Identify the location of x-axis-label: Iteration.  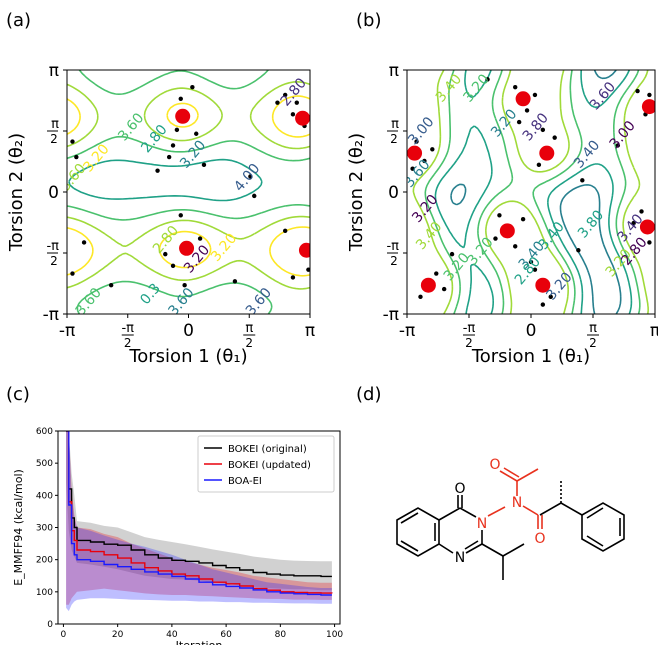
(199, 642).